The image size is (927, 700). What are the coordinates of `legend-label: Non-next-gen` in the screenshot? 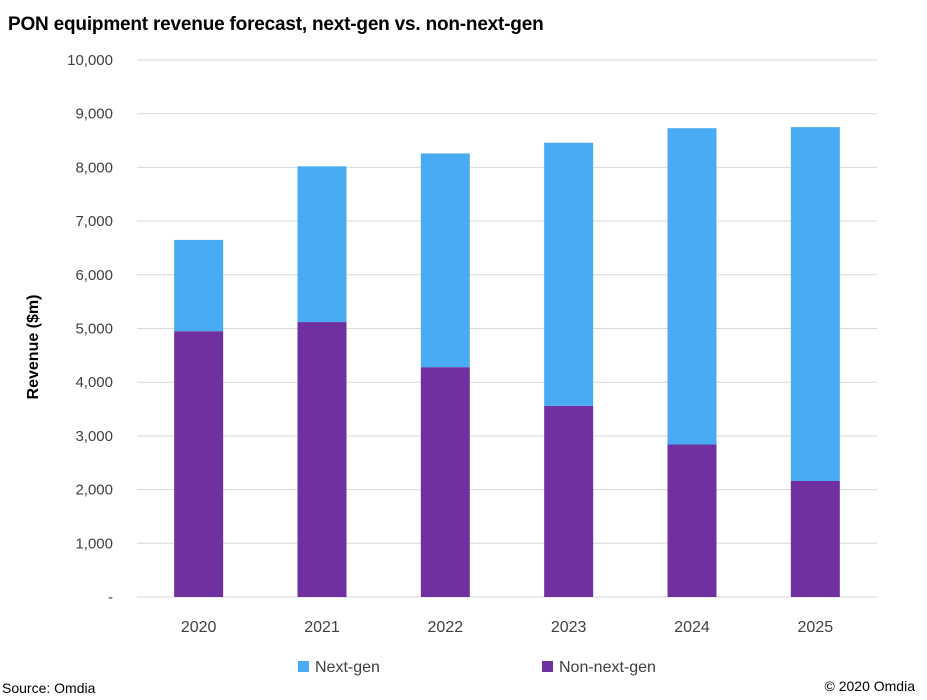 It's located at (607, 667).